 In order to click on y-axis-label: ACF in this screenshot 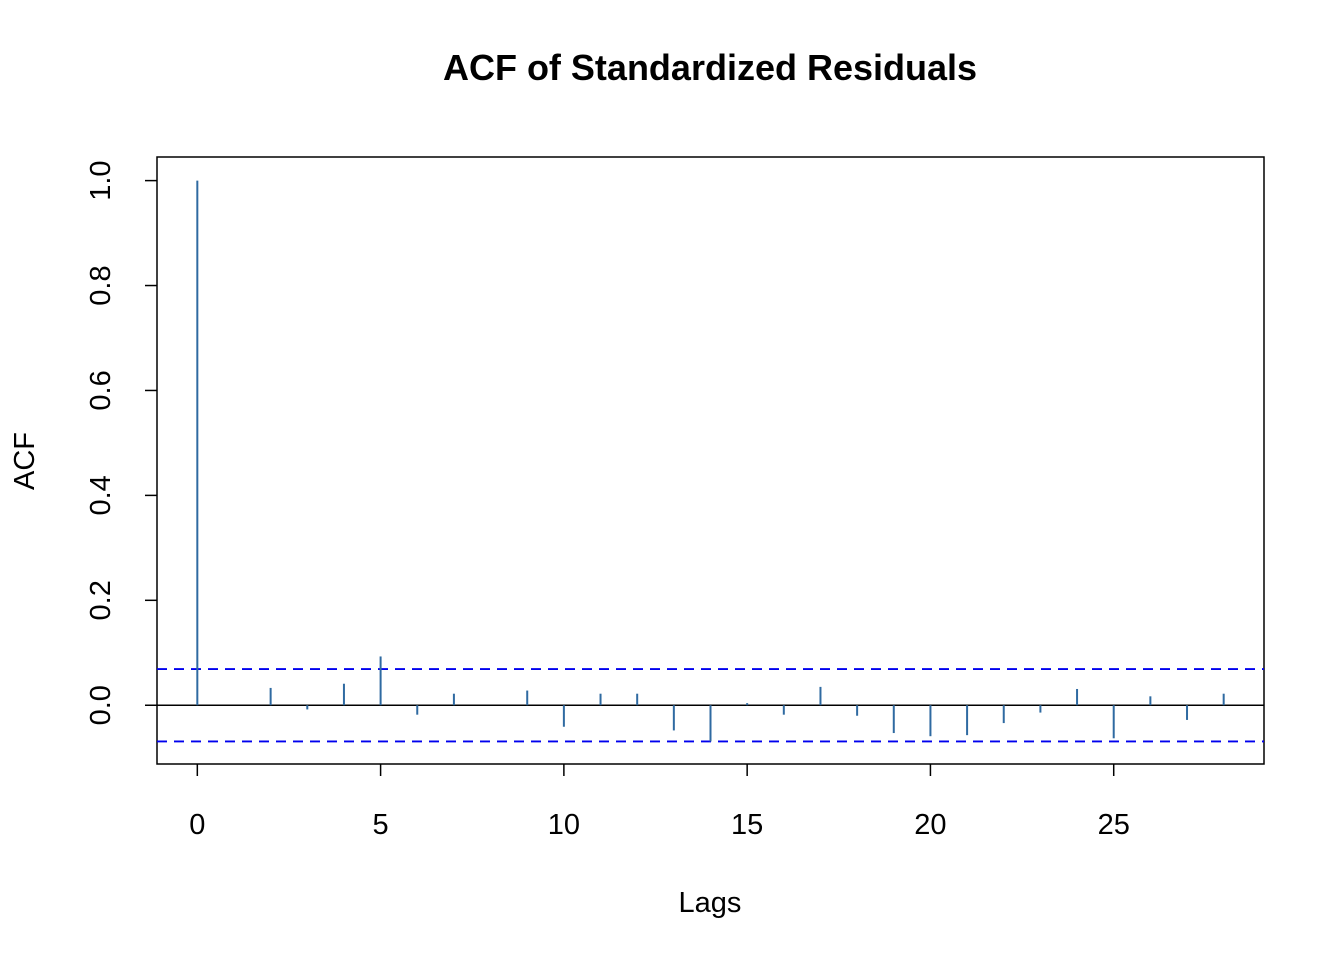, I will do `click(25, 461)`.